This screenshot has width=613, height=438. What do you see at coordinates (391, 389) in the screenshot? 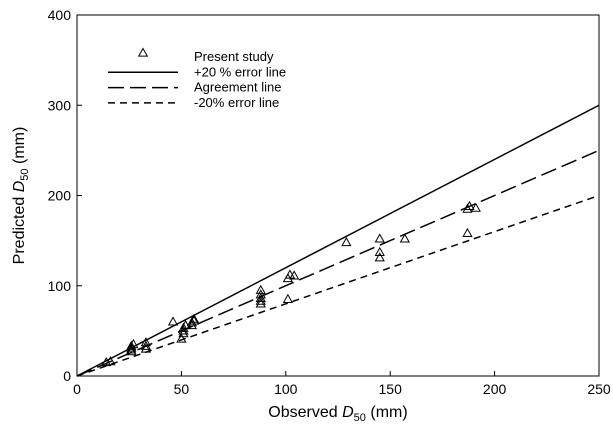
I see `x-tick-label: 150` at bounding box center [391, 389].